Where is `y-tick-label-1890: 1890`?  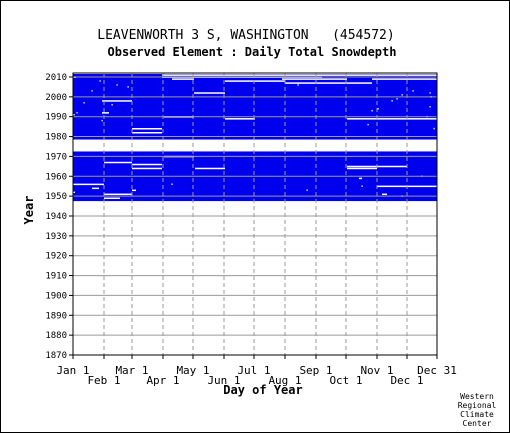 y-tick-label-1890: 1890 is located at coordinates (56, 316).